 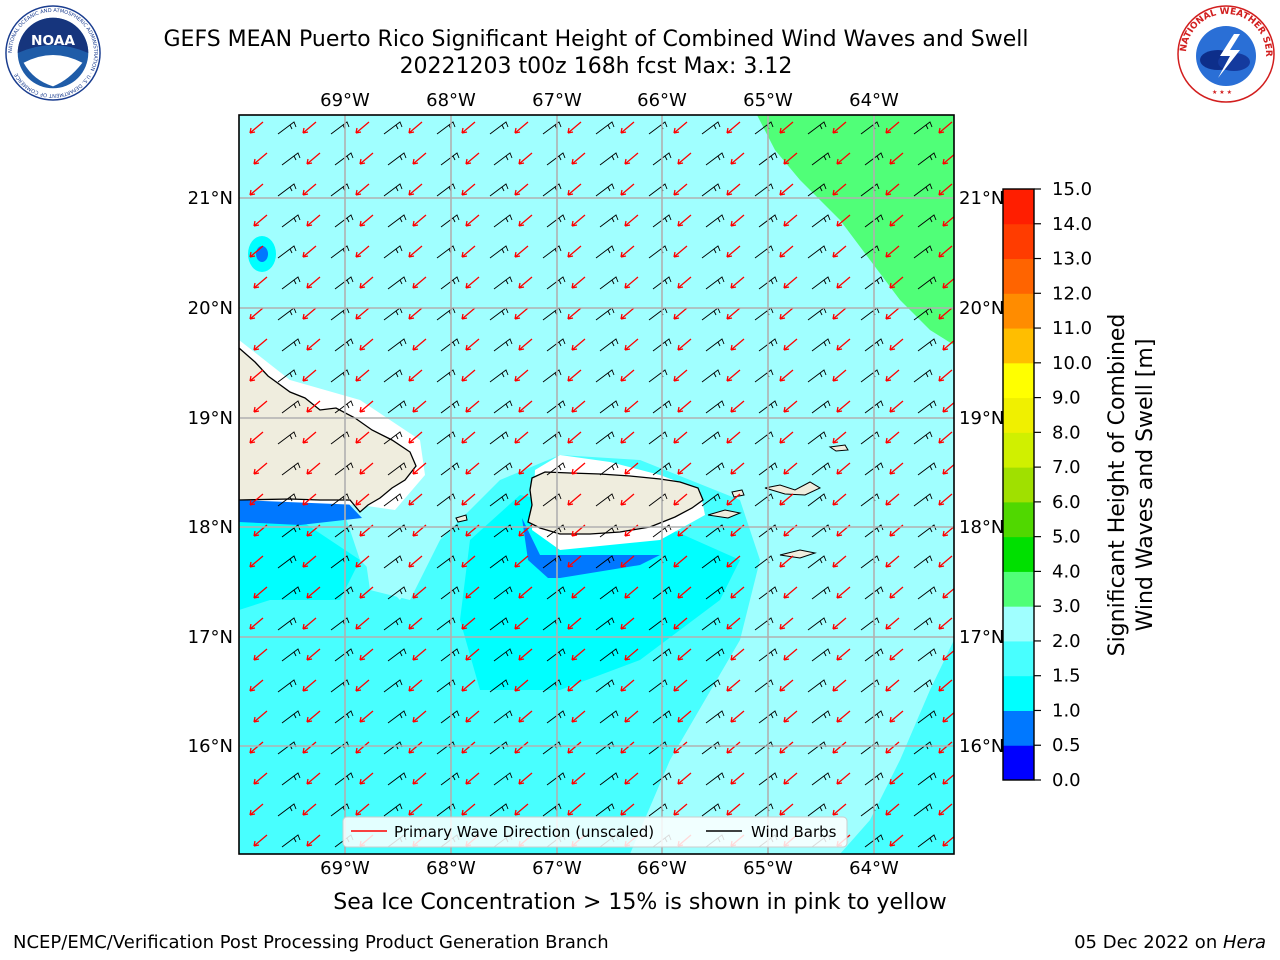 I want to click on machine-name: Hera, so click(x=1244, y=942).